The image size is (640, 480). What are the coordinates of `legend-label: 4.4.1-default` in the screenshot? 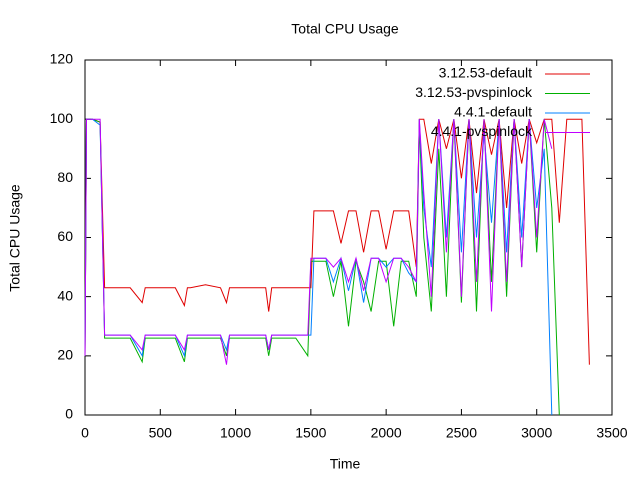 It's located at (493, 112).